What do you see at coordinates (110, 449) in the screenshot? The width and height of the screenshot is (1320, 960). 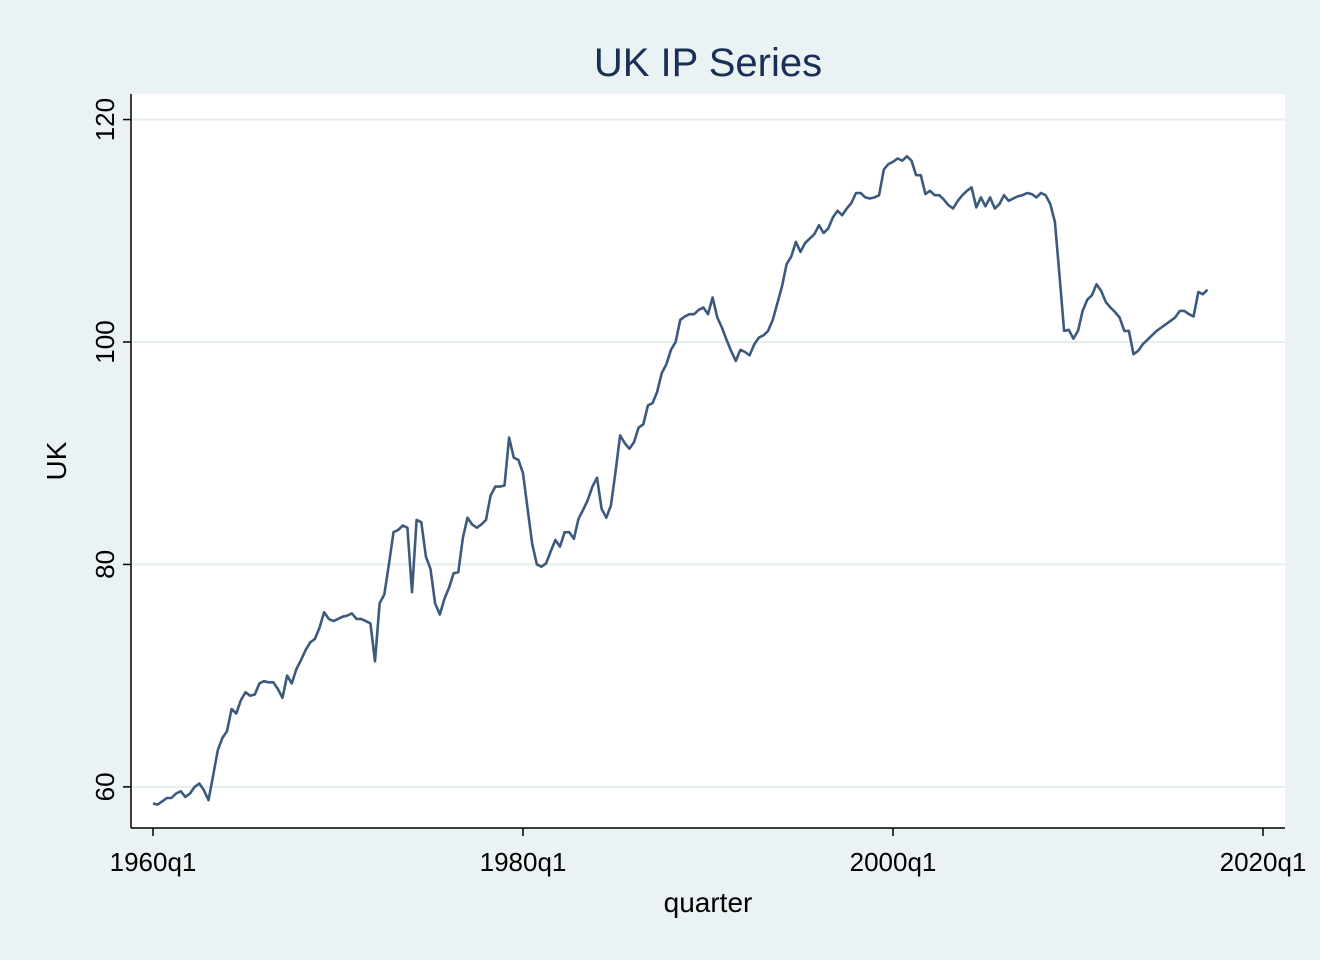 I see `y-axis-ticks: 60 80 100 120` at bounding box center [110, 449].